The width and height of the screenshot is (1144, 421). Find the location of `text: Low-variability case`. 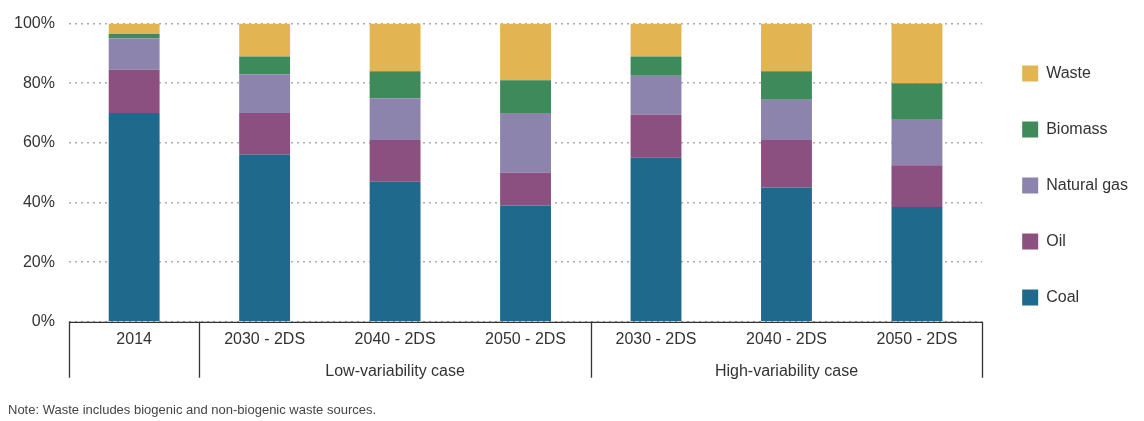

text: Low-variability case is located at coordinates (395, 371).